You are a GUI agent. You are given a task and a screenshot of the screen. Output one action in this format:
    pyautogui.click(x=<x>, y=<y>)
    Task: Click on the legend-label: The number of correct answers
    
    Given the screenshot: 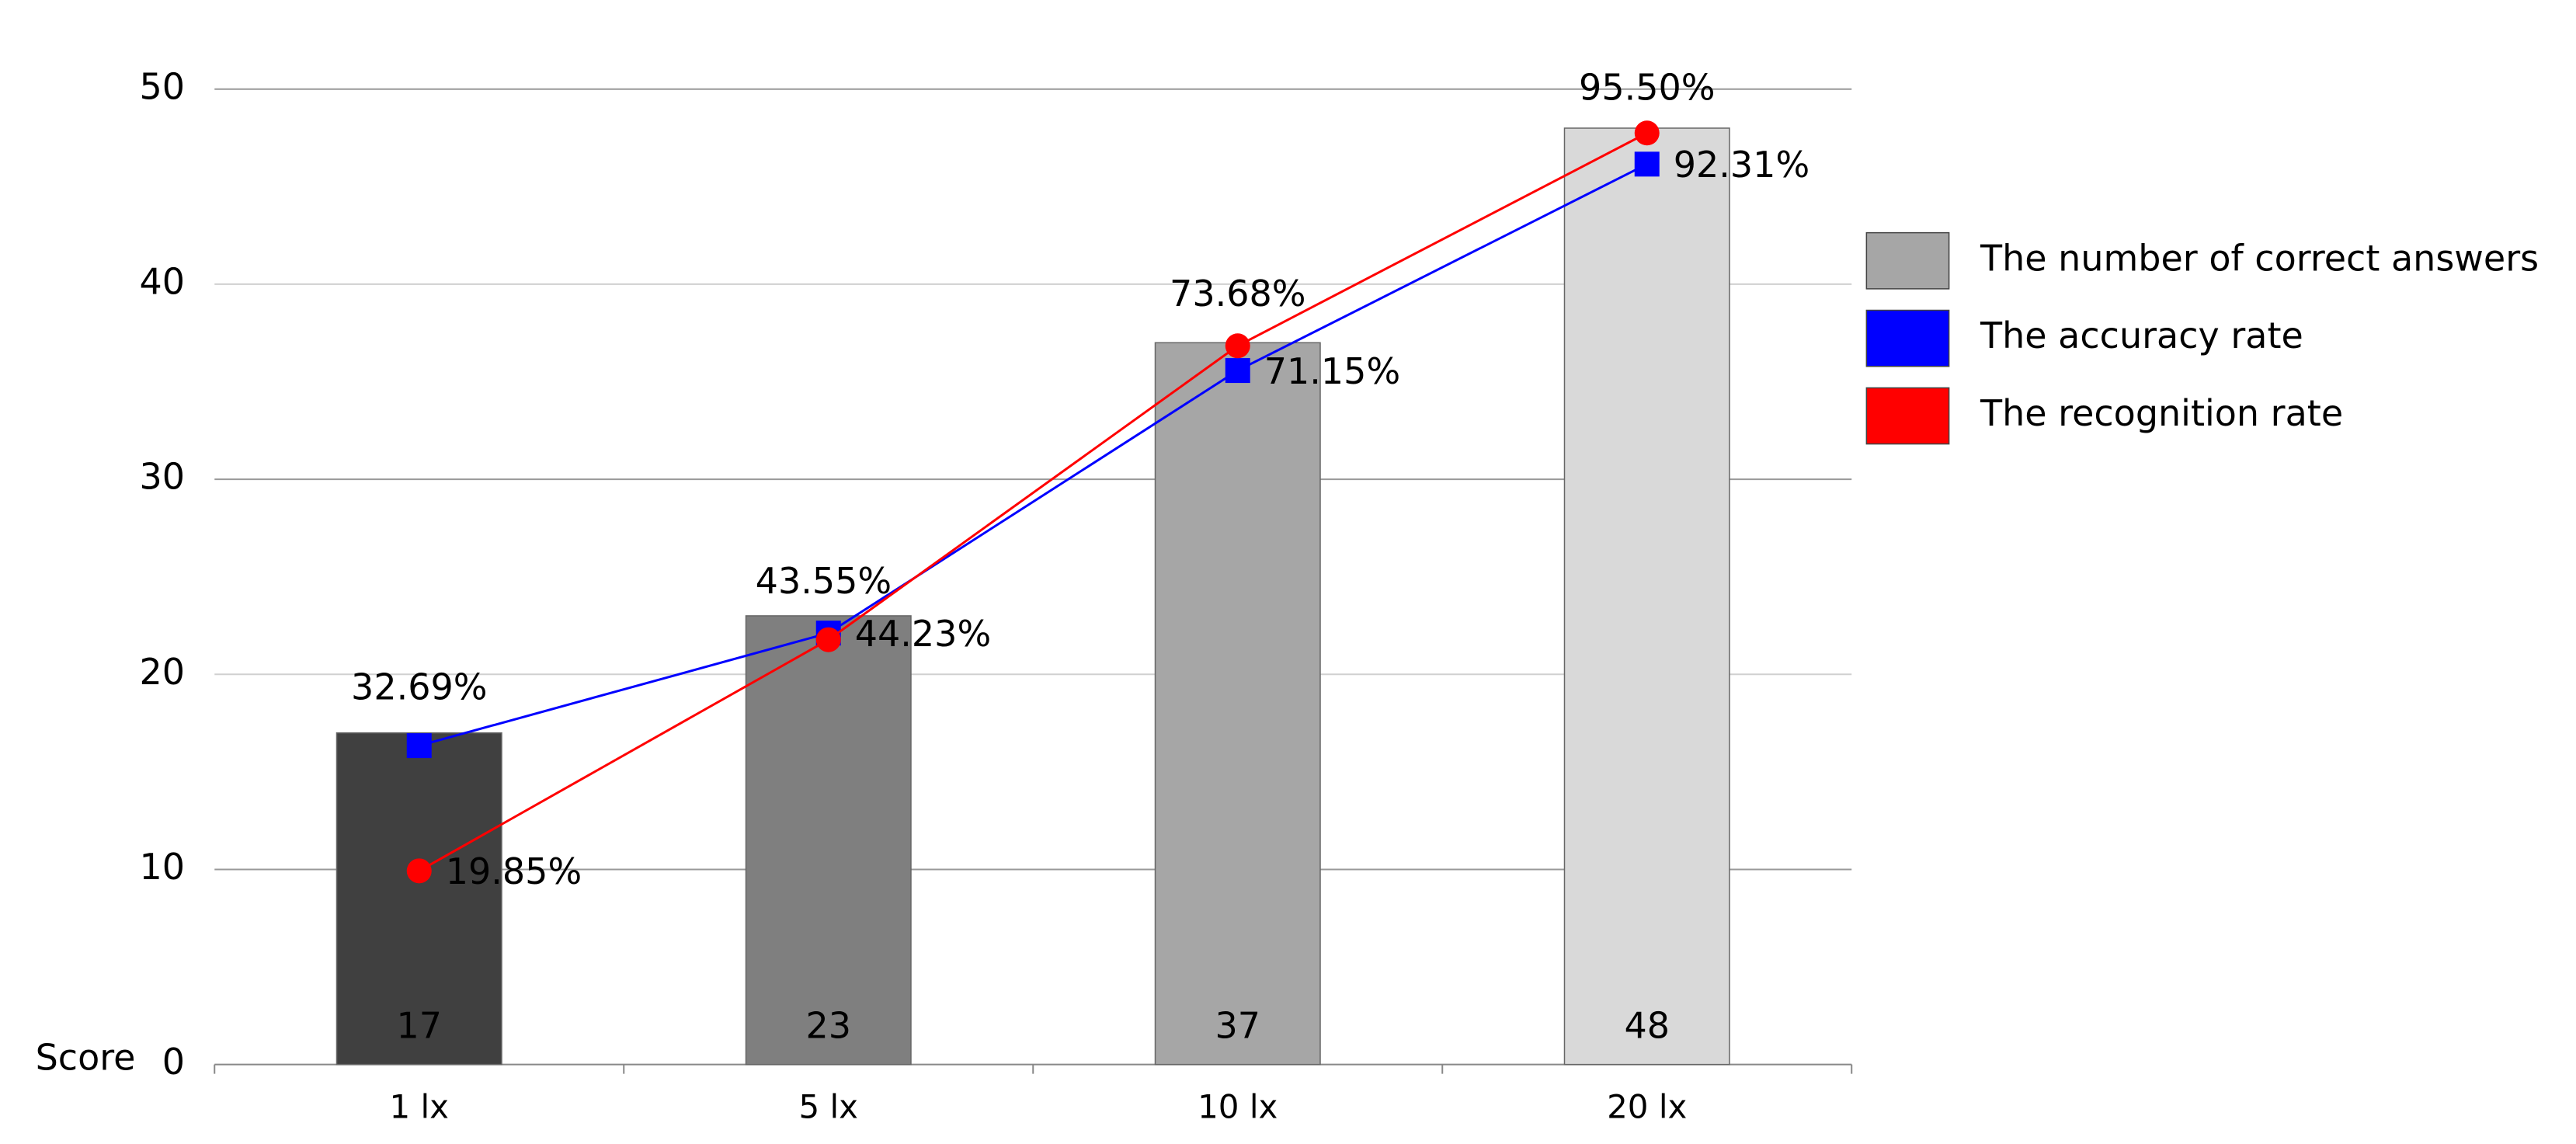 What is the action you would take?
    pyautogui.click(x=2259, y=258)
    